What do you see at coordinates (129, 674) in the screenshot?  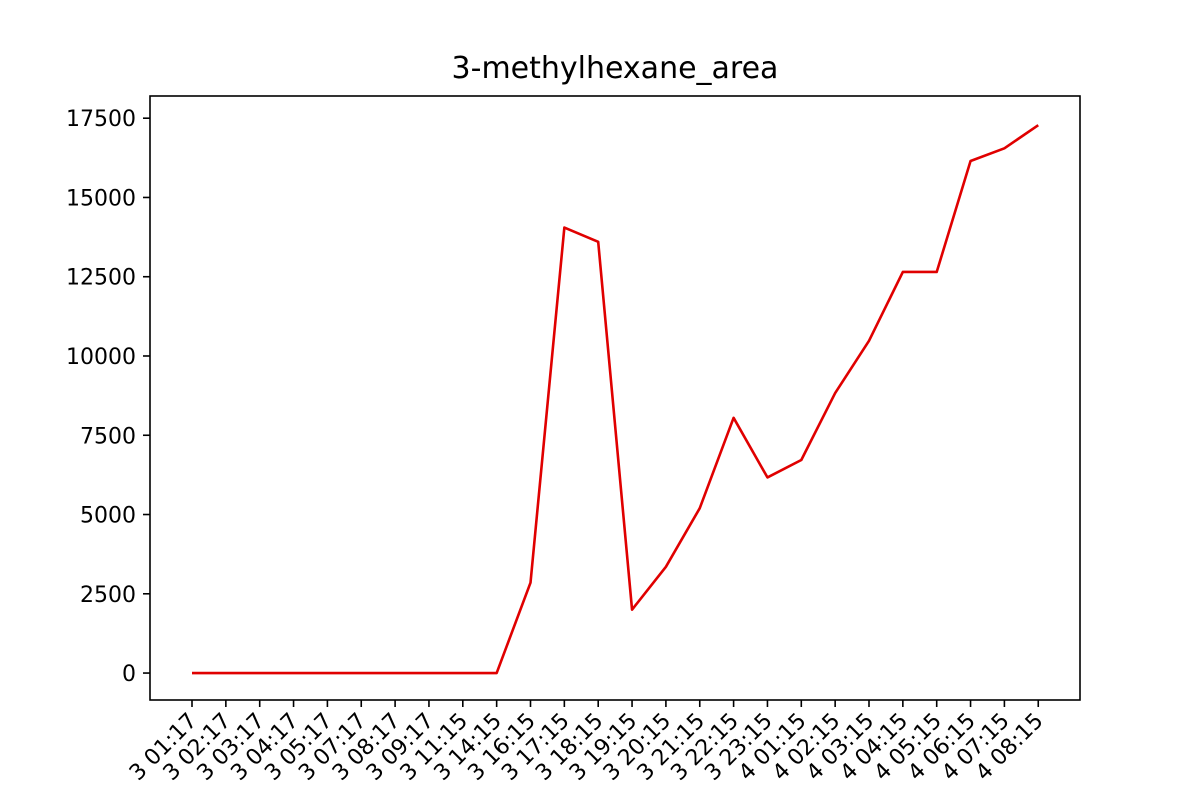 I see `y-tick-label: 0` at bounding box center [129, 674].